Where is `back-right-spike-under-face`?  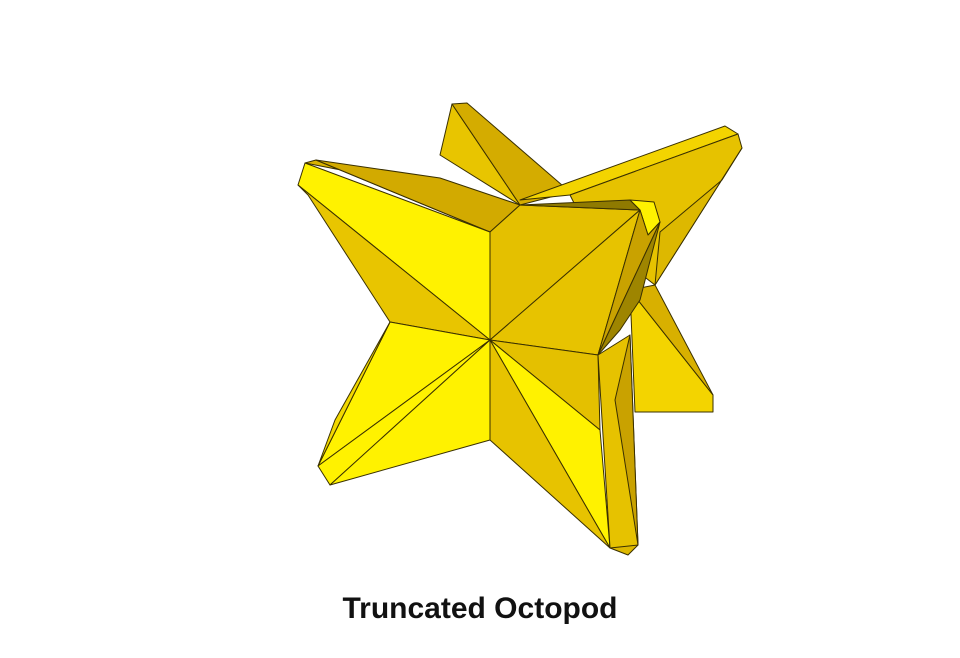 back-right-spike-under-face is located at coordinates (698, 216).